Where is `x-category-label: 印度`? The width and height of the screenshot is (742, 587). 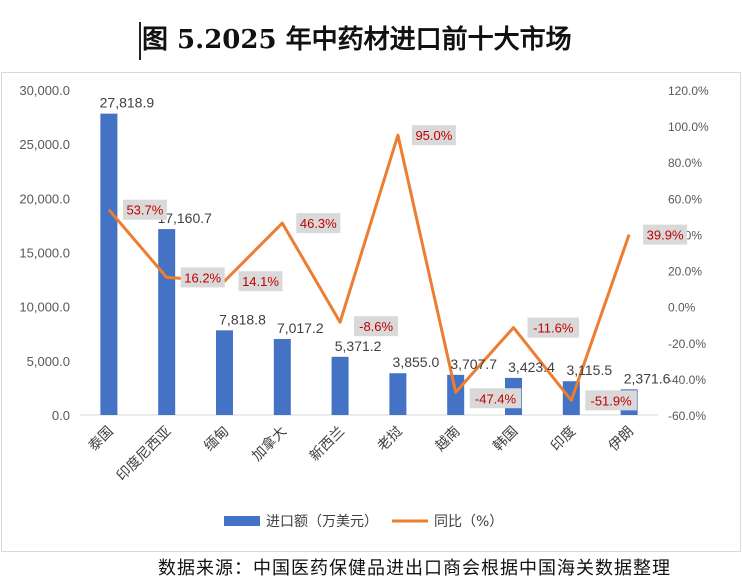 x-category-label: 印度 is located at coordinates (563, 439).